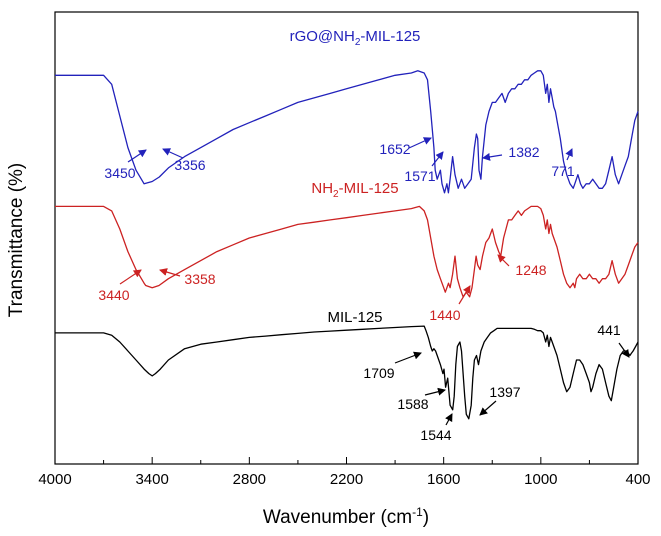  I want to click on annotation-label-1397: 1397, so click(504, 392).